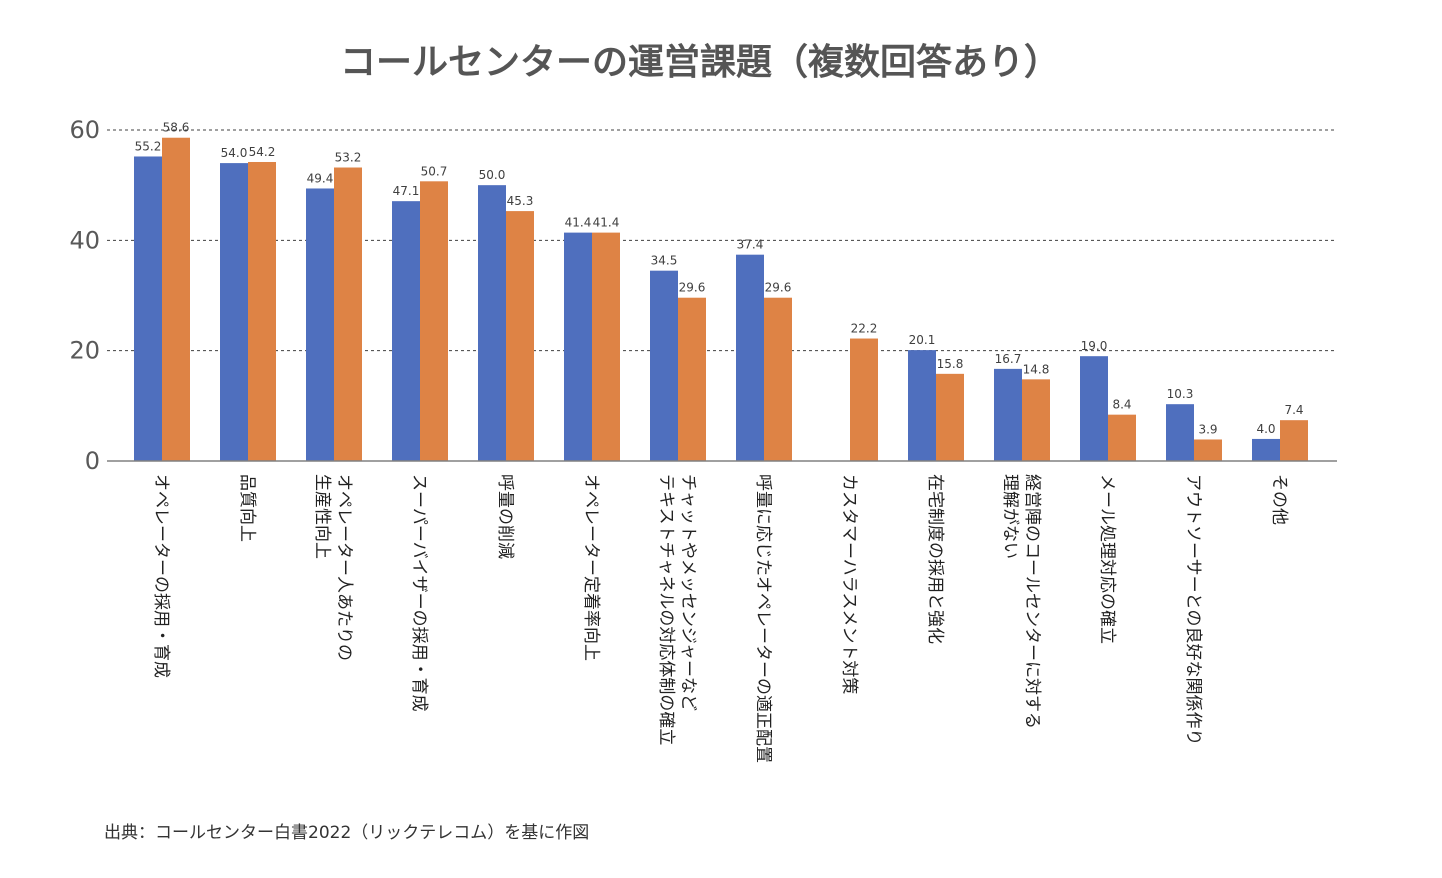 This screenshot has height=878, width=1442. What do you see at coordinates (1032, 601) in the screenshot?
I see `category-label: 経営陣のコールセンターに対する` at bounding box center [1032, 601].